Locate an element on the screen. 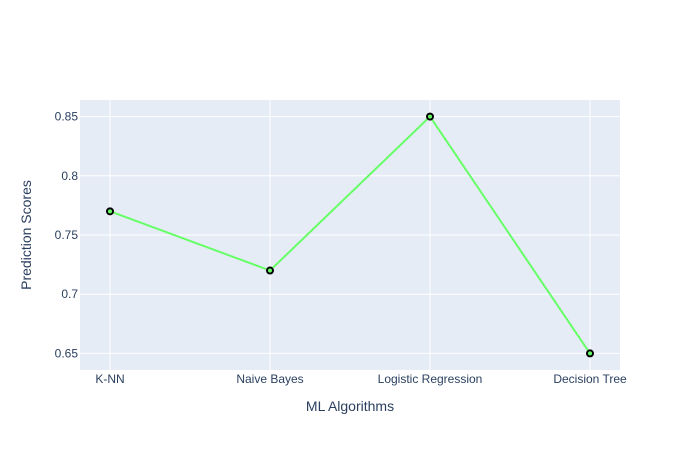 The width and height of the screenshot is (700, 450). y-tick-label: 0.75 is located at coordinates (67, 235).